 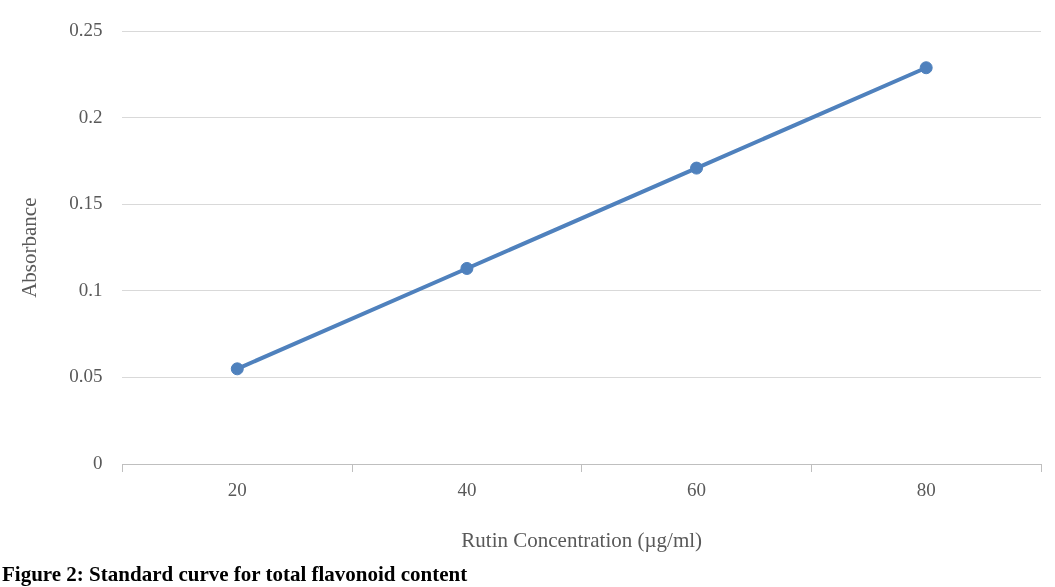 I want to click on y-tick-label: 0.25, so click(x=86, y=30).